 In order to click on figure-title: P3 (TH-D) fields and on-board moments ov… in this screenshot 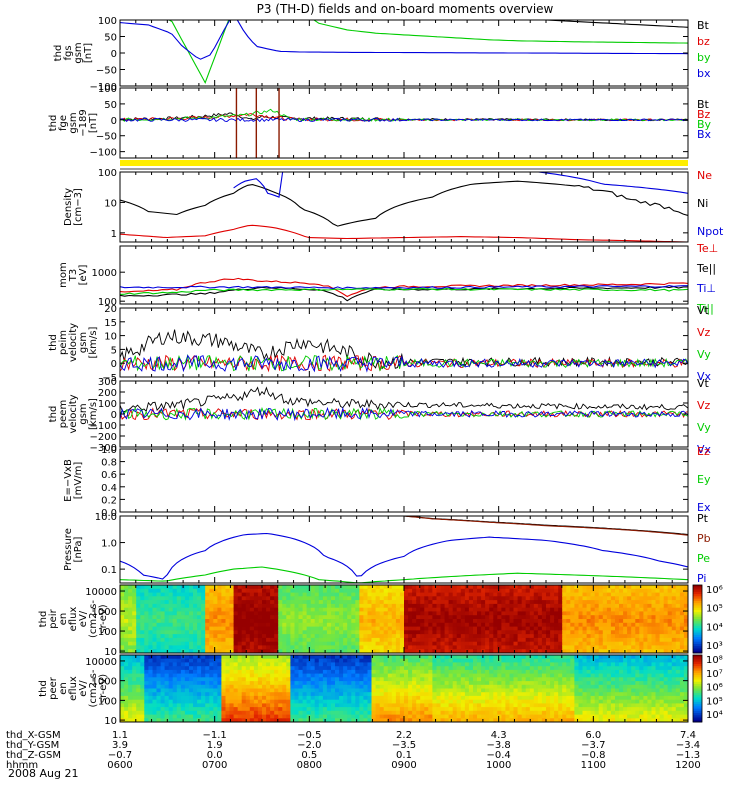, I will do `click(405, 9)`.